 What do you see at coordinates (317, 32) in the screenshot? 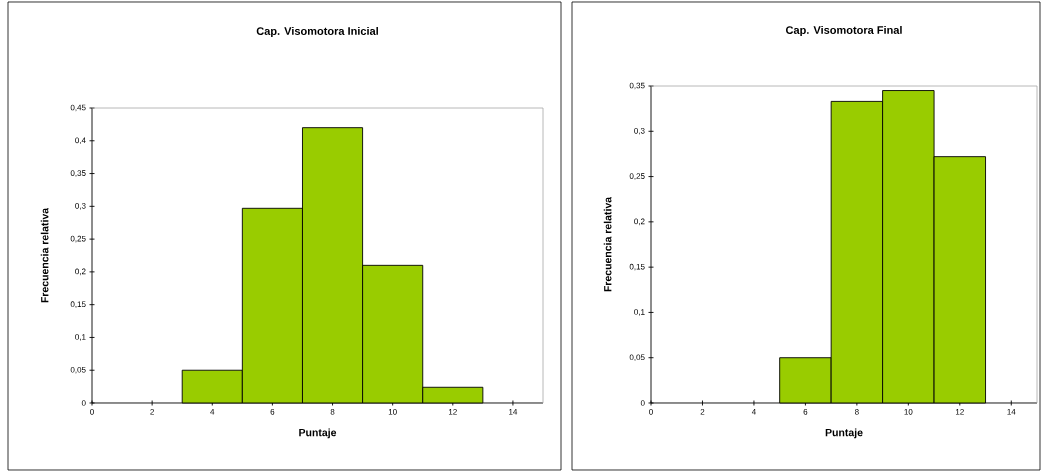
I see `chart-title: Cap. Visomotora Inicial` at bounding box center [317, 32].